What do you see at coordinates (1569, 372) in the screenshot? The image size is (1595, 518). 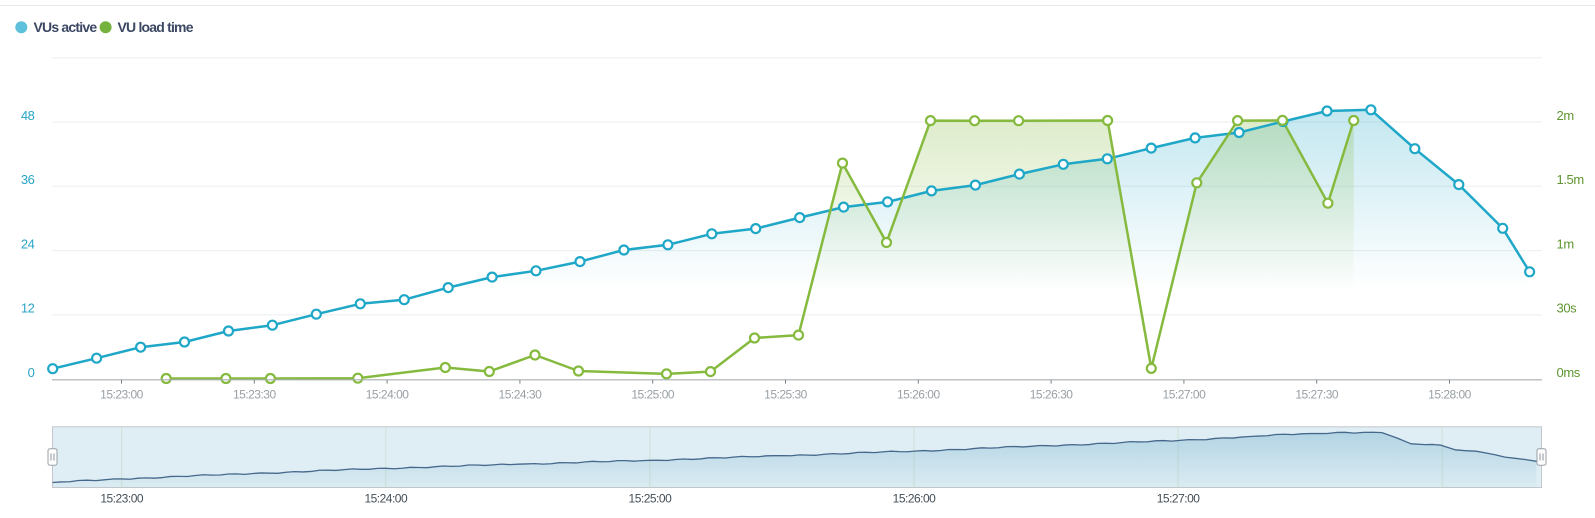 I see `svg-text: 0ms` at bounding box center [1569, 372].